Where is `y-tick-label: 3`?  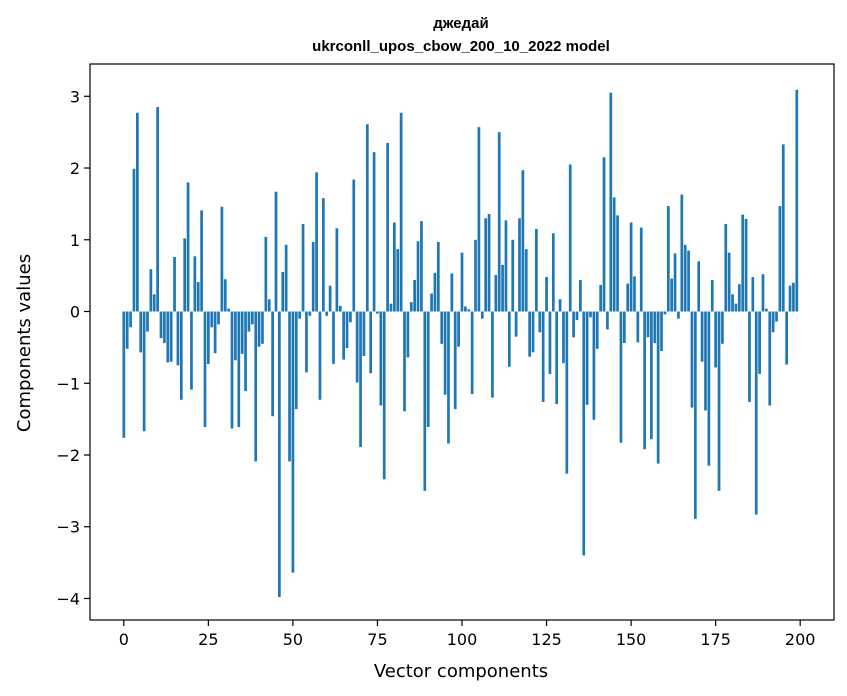 y-tick-label: 3 is located at coordinates (75, 96).